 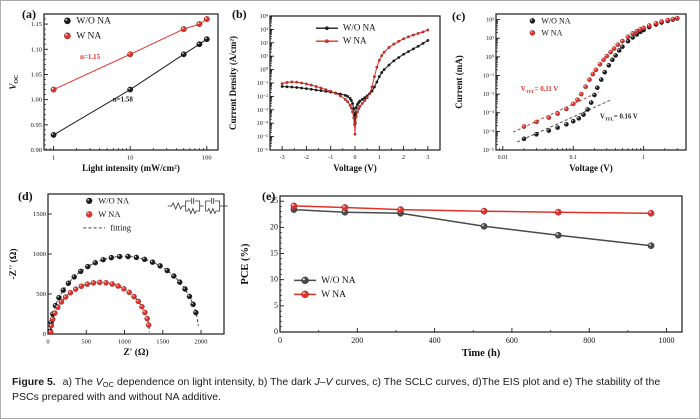 I want to click on figure-caption-label: Figure 5., so click(x=34, y=382).